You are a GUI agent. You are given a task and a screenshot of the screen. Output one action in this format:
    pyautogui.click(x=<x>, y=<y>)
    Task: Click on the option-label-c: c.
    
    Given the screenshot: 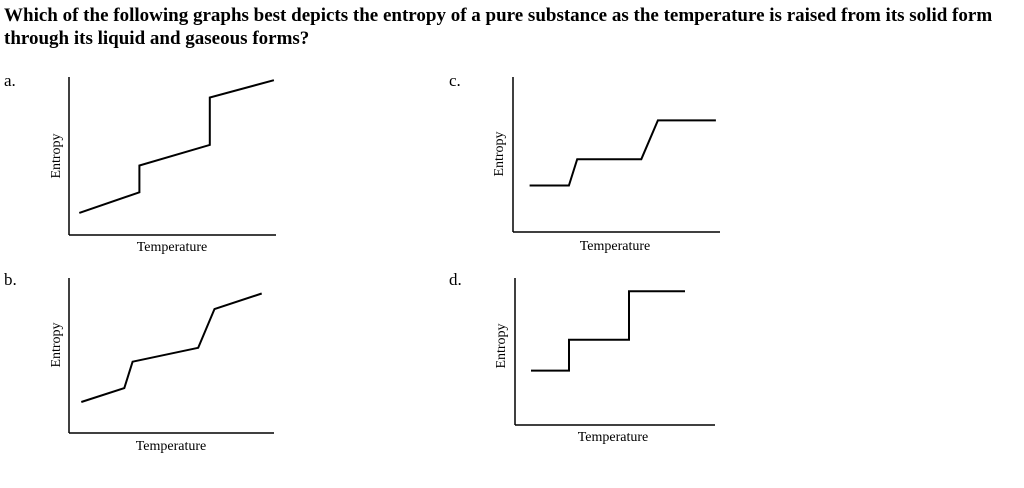 What is the action you would take?
    pyautogui.click(x=455, y=80)
    